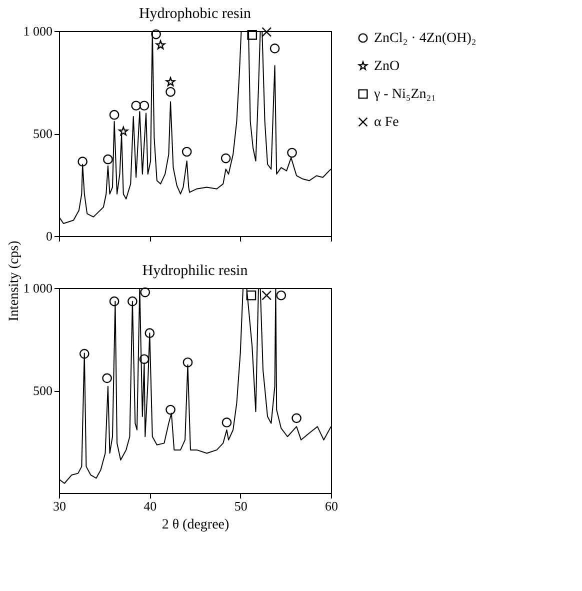  Describe the element at coordinates (331, 506) in the screenshot. I see `x-tick-label: 60` at that location.